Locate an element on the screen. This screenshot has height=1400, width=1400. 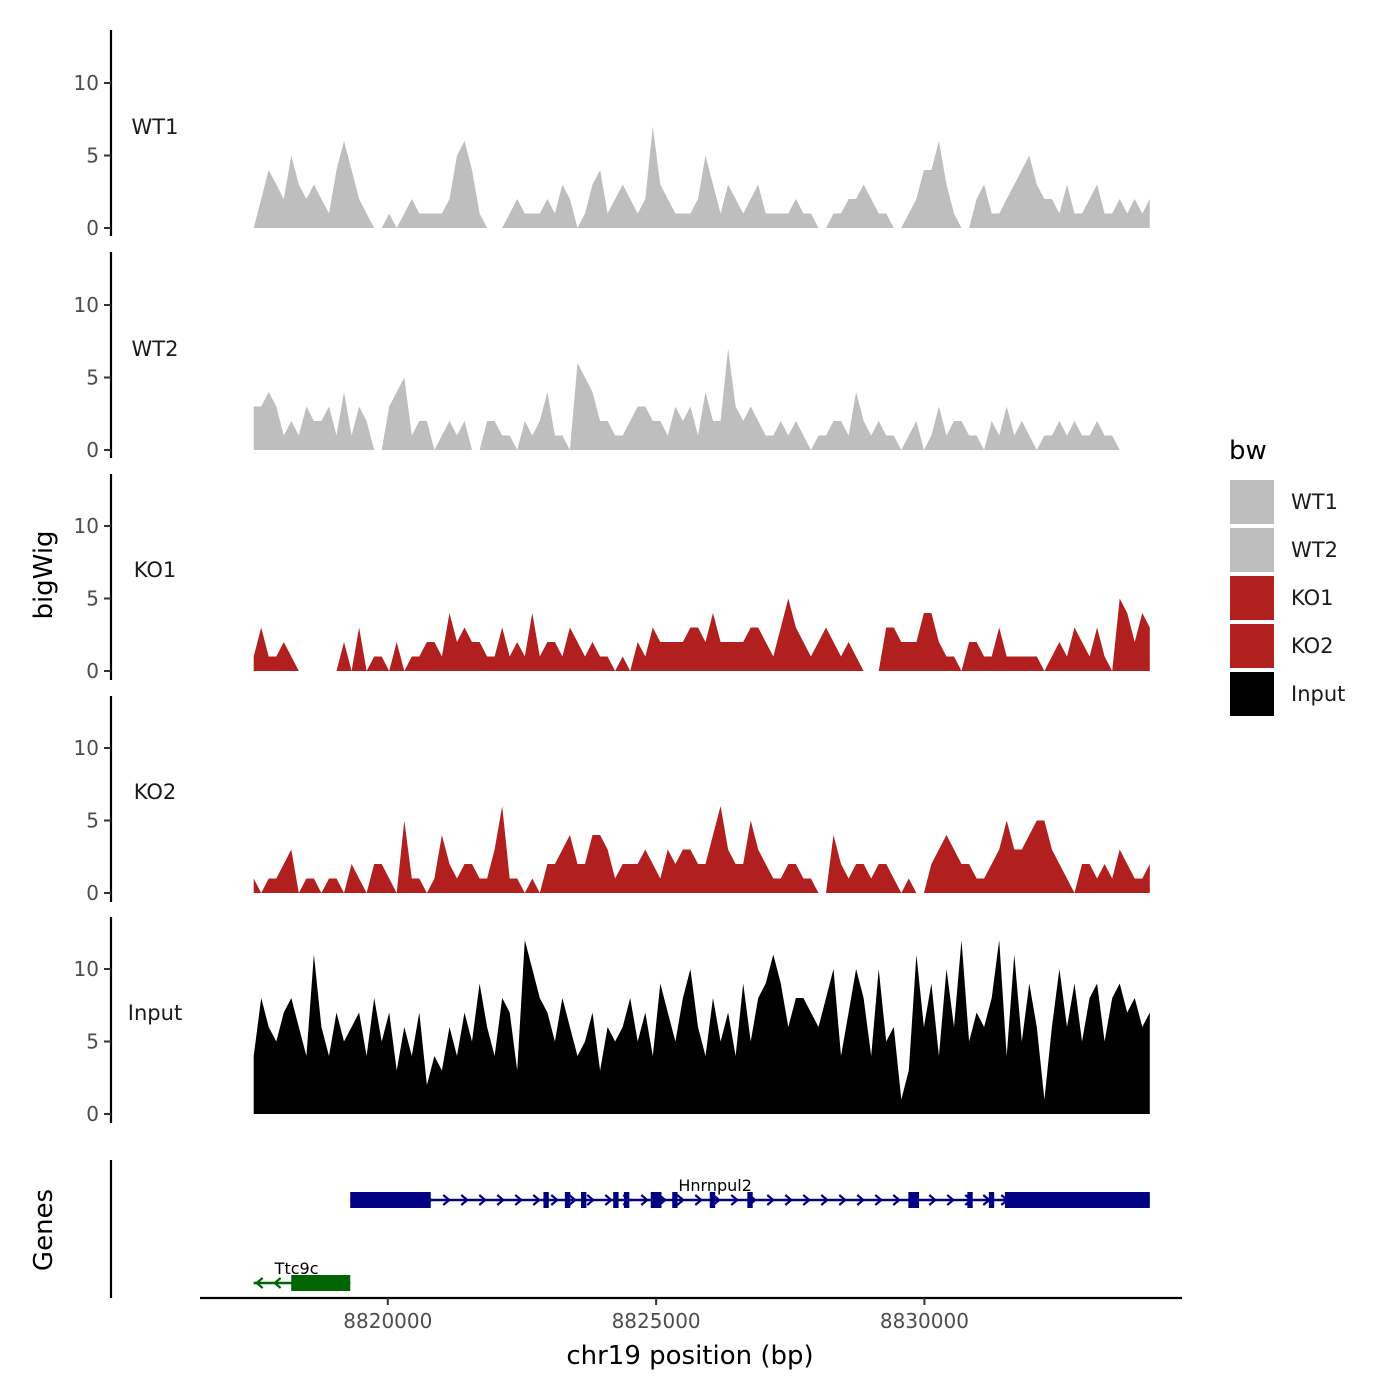
track-ko1: 0 5 10 KO1 is located at coordinates (612, 578).